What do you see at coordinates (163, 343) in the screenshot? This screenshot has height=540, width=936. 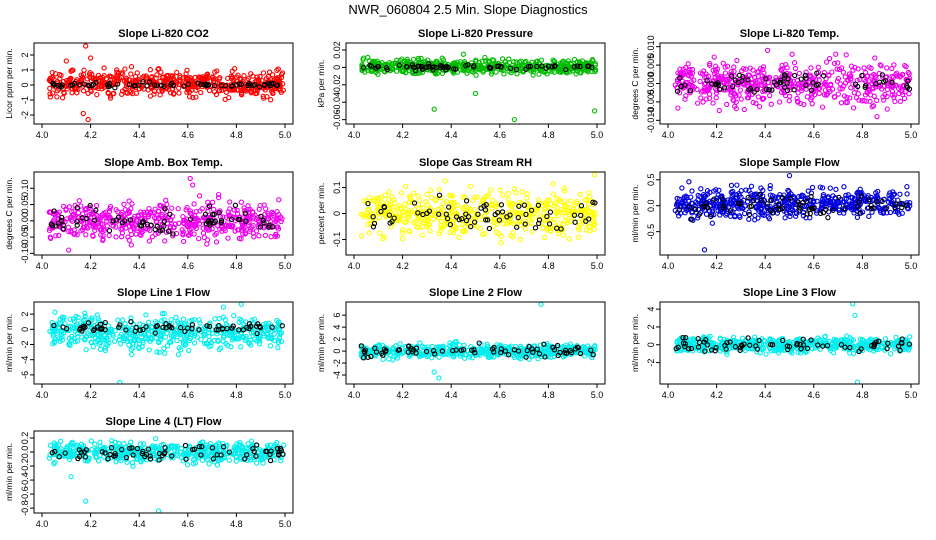 I see `plot-frame` at bounding box center [163, 343].